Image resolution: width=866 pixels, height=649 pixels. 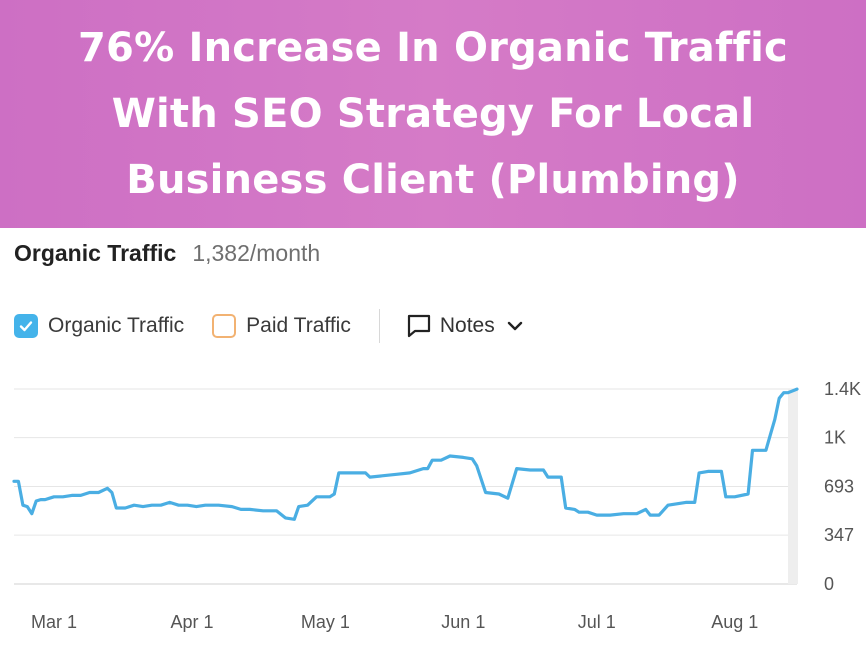 I want to click on x-tick-label: Aug 1, so click(x=734, y=622).